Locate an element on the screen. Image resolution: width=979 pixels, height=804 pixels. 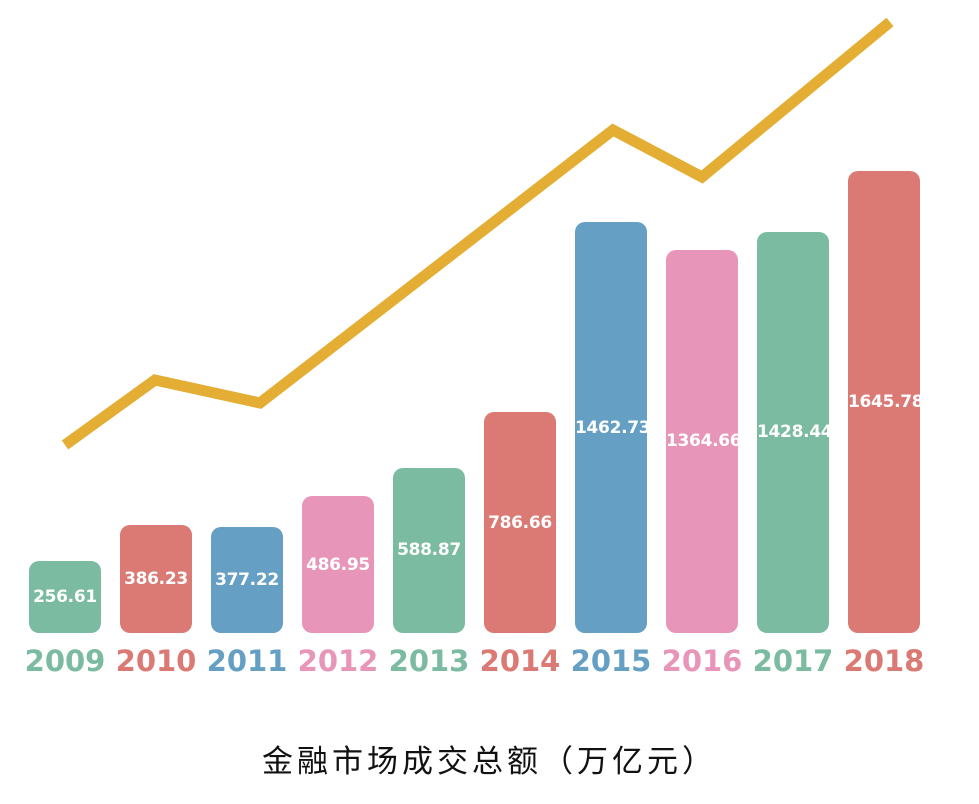
bar-value-label: 1364.66 is located at coordinates (704, 441).